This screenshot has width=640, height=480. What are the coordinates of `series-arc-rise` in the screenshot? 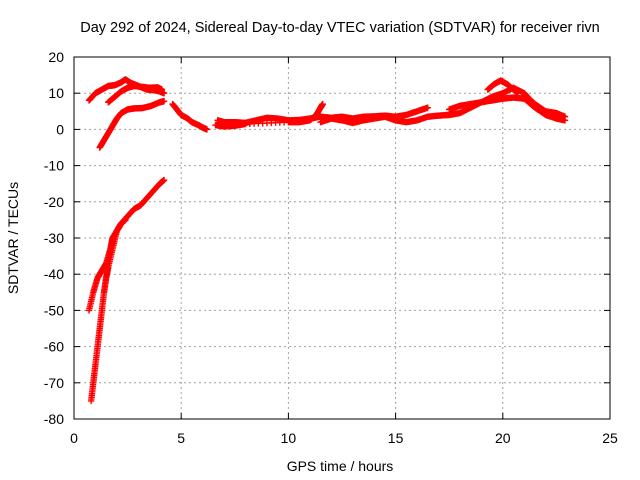 It's located at (132, 124).